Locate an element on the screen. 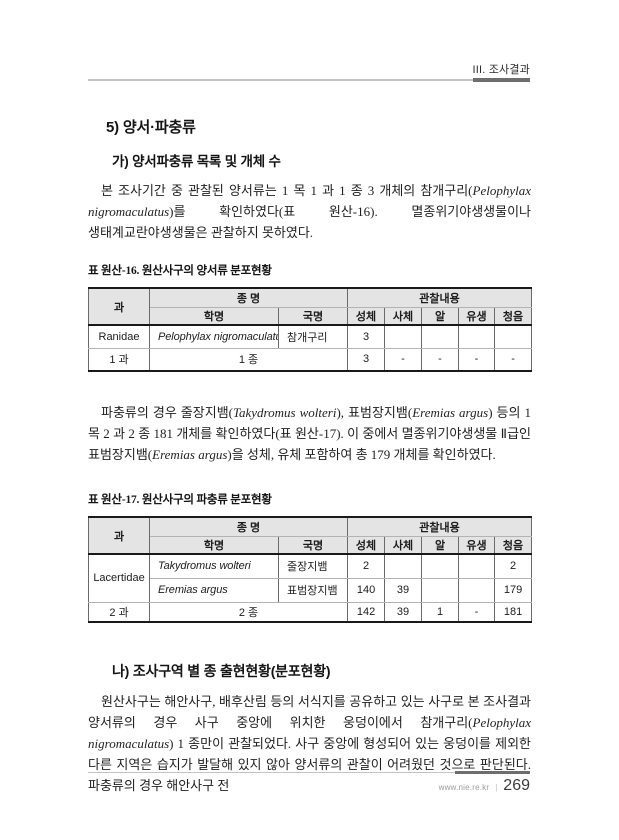  cell-total-adult: 3 is located at coordinates (366, 359).